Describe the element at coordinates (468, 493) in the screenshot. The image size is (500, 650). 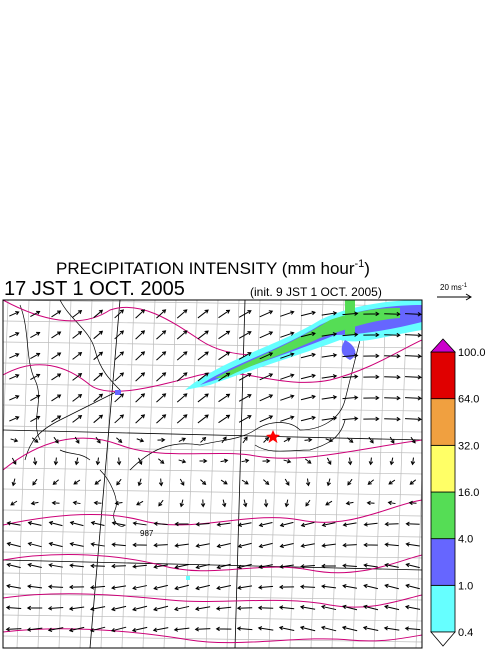
I see `legend-label: 16.0` at that location.